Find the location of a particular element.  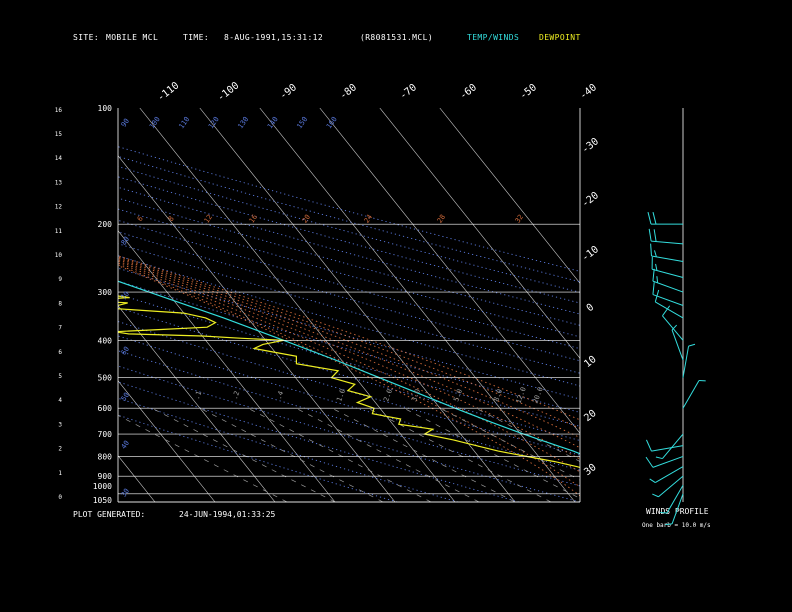

dry-adiabat-label: 150 is located at coordinates (302, 122).